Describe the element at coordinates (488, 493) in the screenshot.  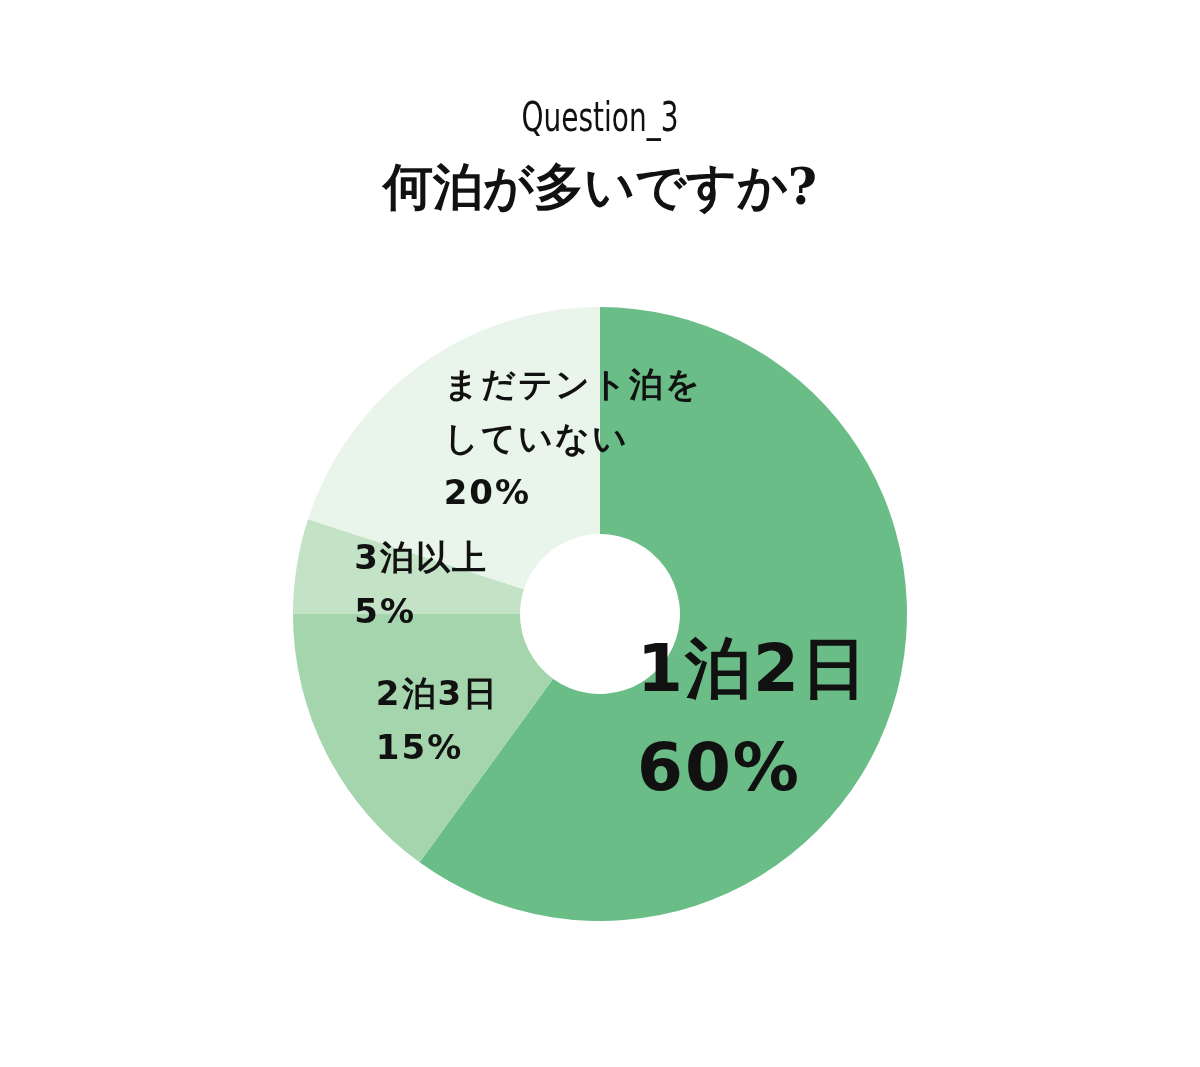
I see `data-label: 20%` at that location.